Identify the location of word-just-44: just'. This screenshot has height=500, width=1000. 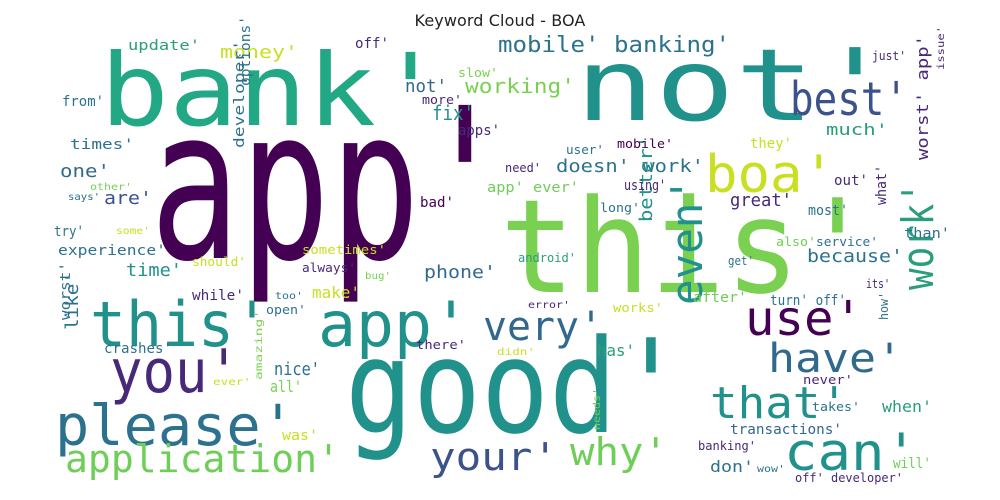
(889, 56).